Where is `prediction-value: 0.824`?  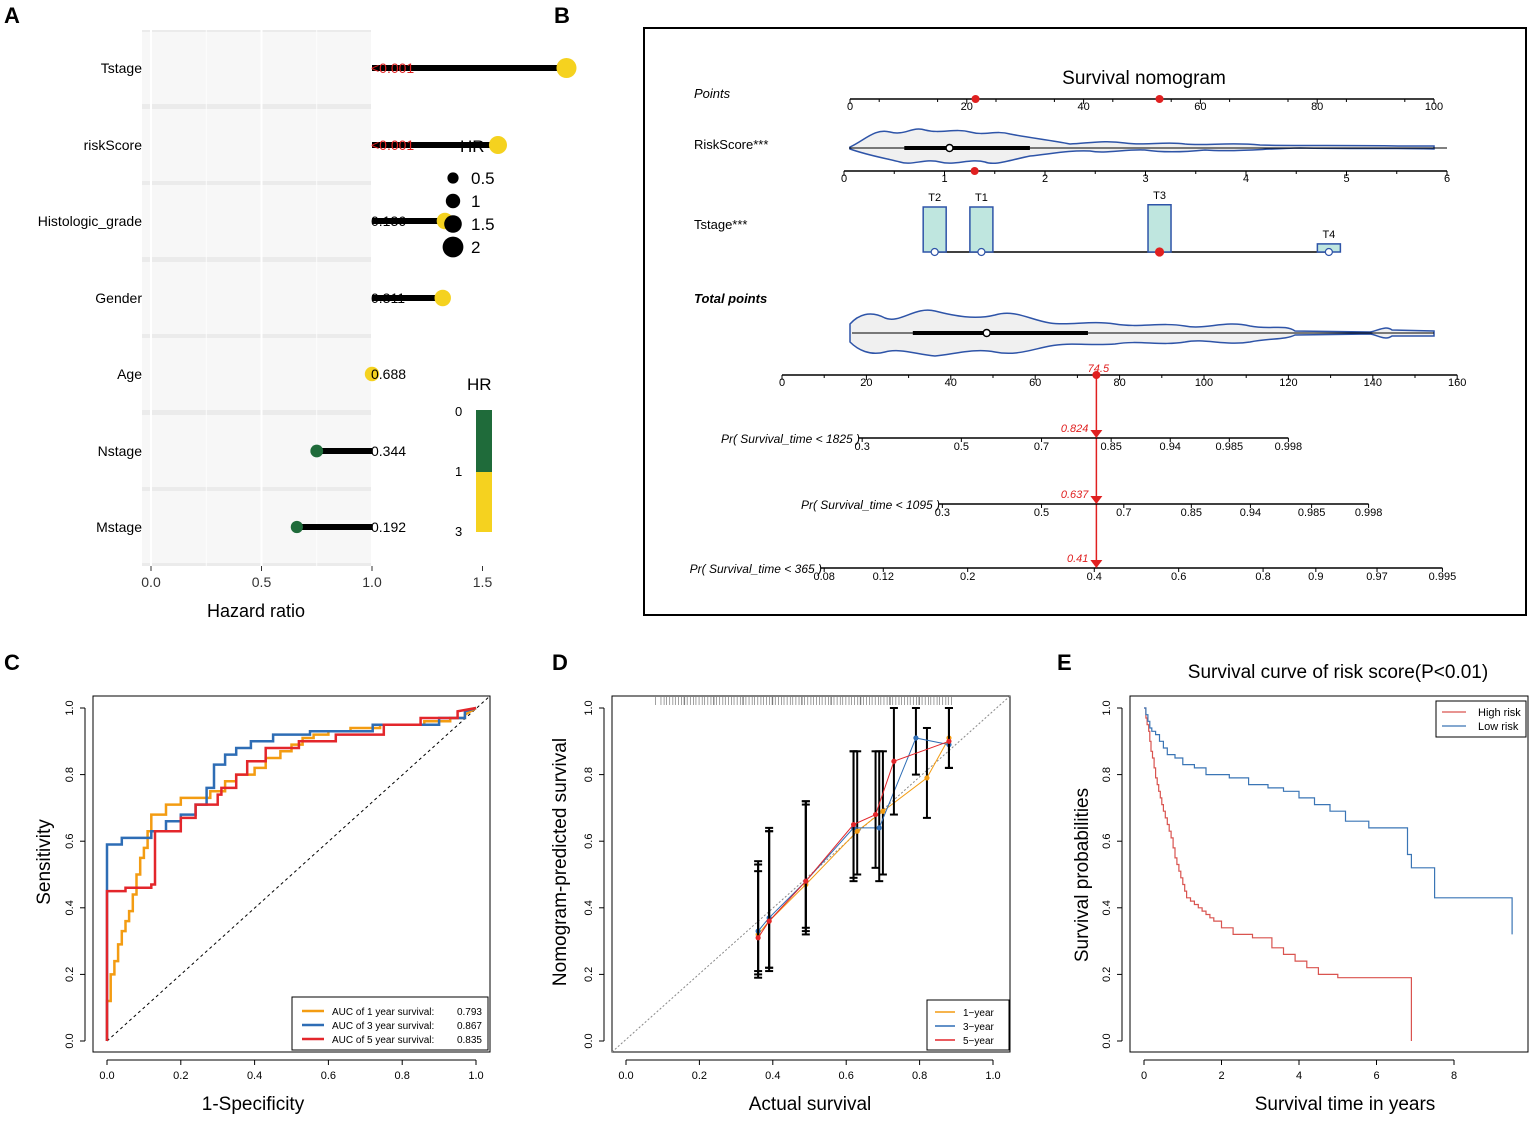 prediction-value: 0.824 is located at coordinates (1075, 429).